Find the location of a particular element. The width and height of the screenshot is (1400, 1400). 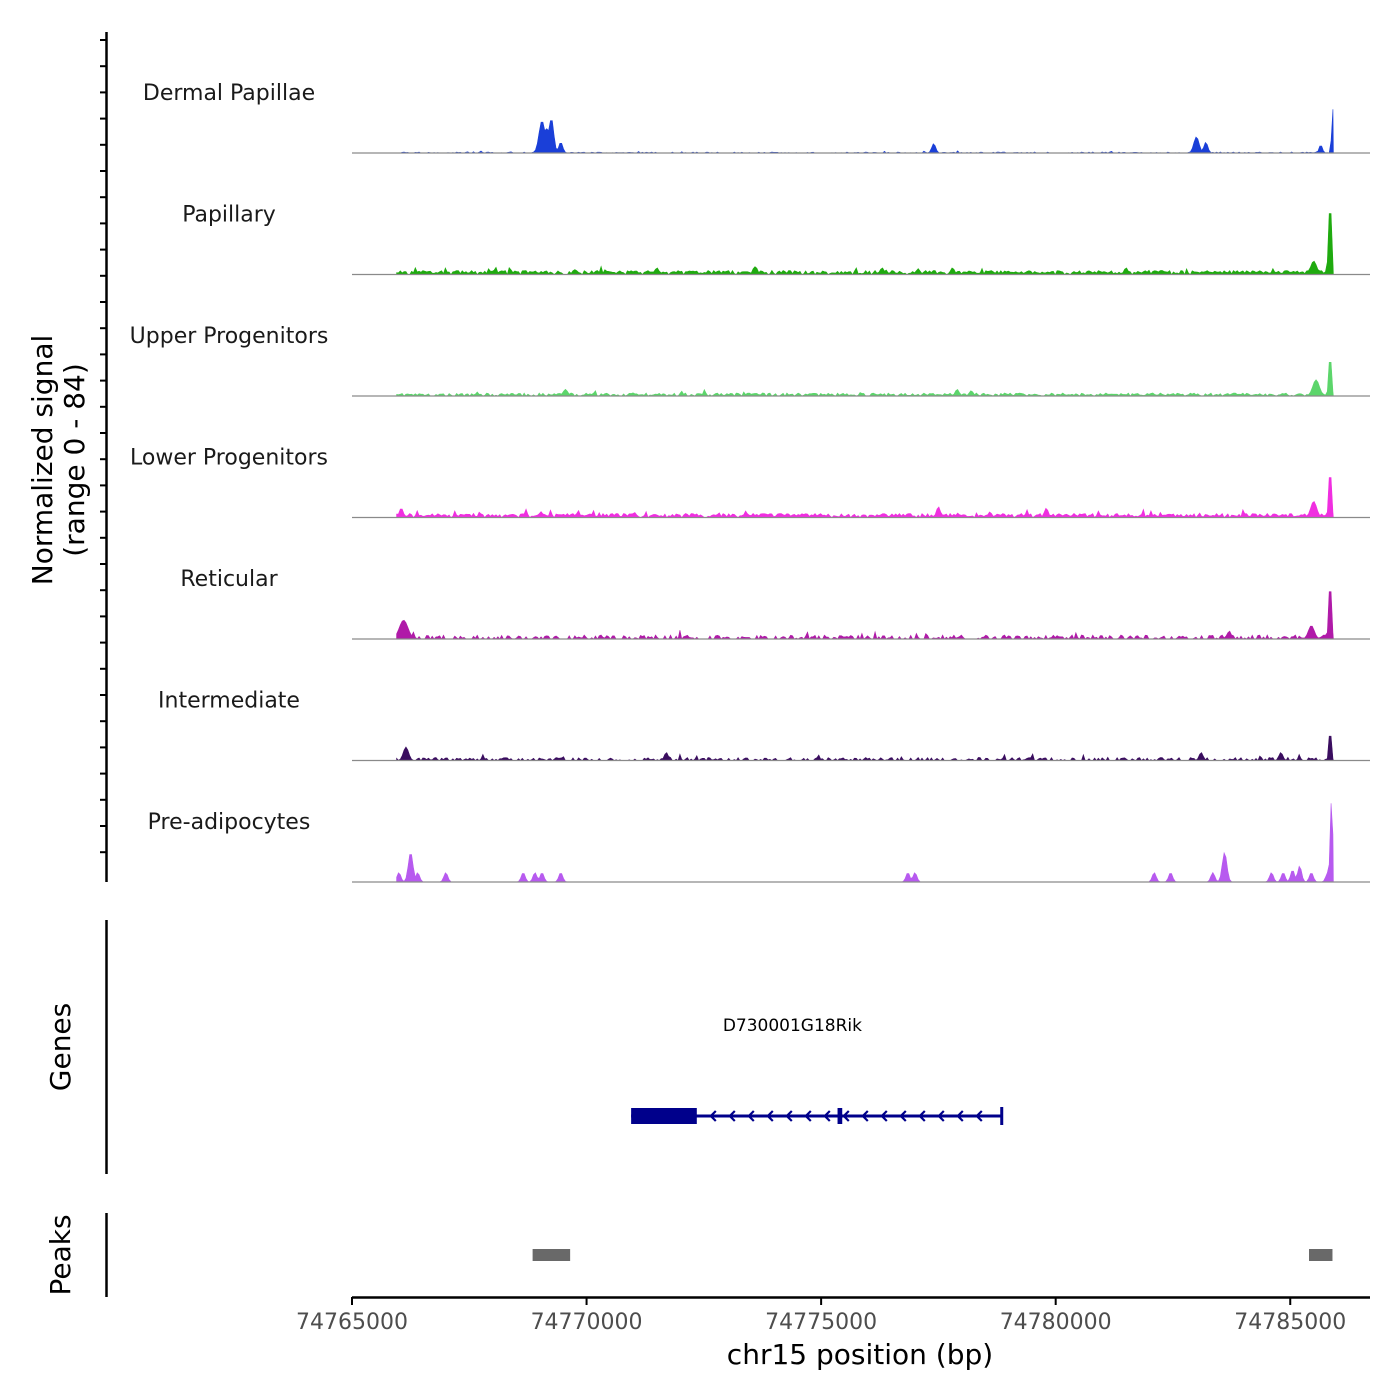

y-axis-title-line2: (range 0 - 84) is located at coordinates (74, 460).